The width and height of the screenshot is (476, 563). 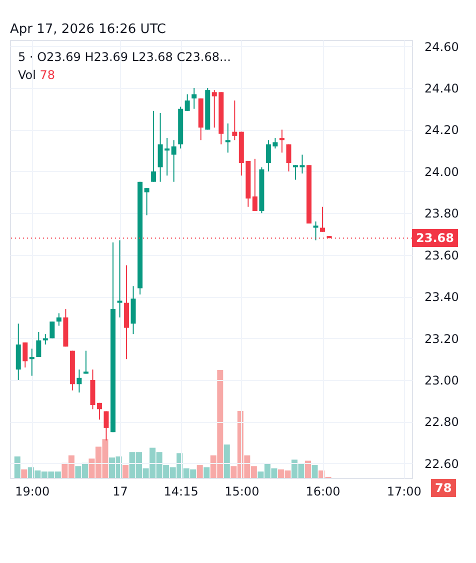 What do you see at coordinates (323, 491) in the screenshot?
I see `x-tick-label: 16:00` at bounding box center [323, 491].